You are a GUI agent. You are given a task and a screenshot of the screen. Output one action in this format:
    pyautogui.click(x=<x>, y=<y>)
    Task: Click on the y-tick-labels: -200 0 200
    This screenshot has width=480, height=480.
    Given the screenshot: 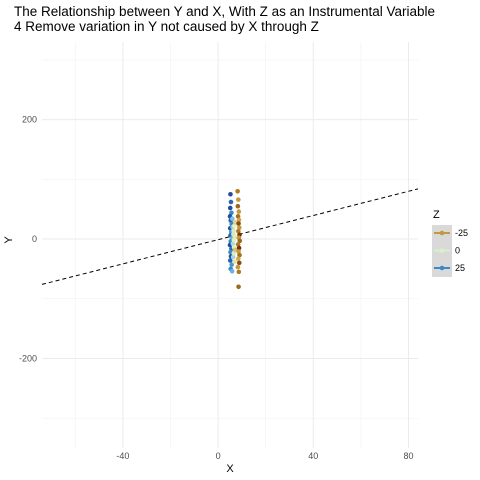 What is the action you would take?
    pyautogui.click(x=28, y=239)
    